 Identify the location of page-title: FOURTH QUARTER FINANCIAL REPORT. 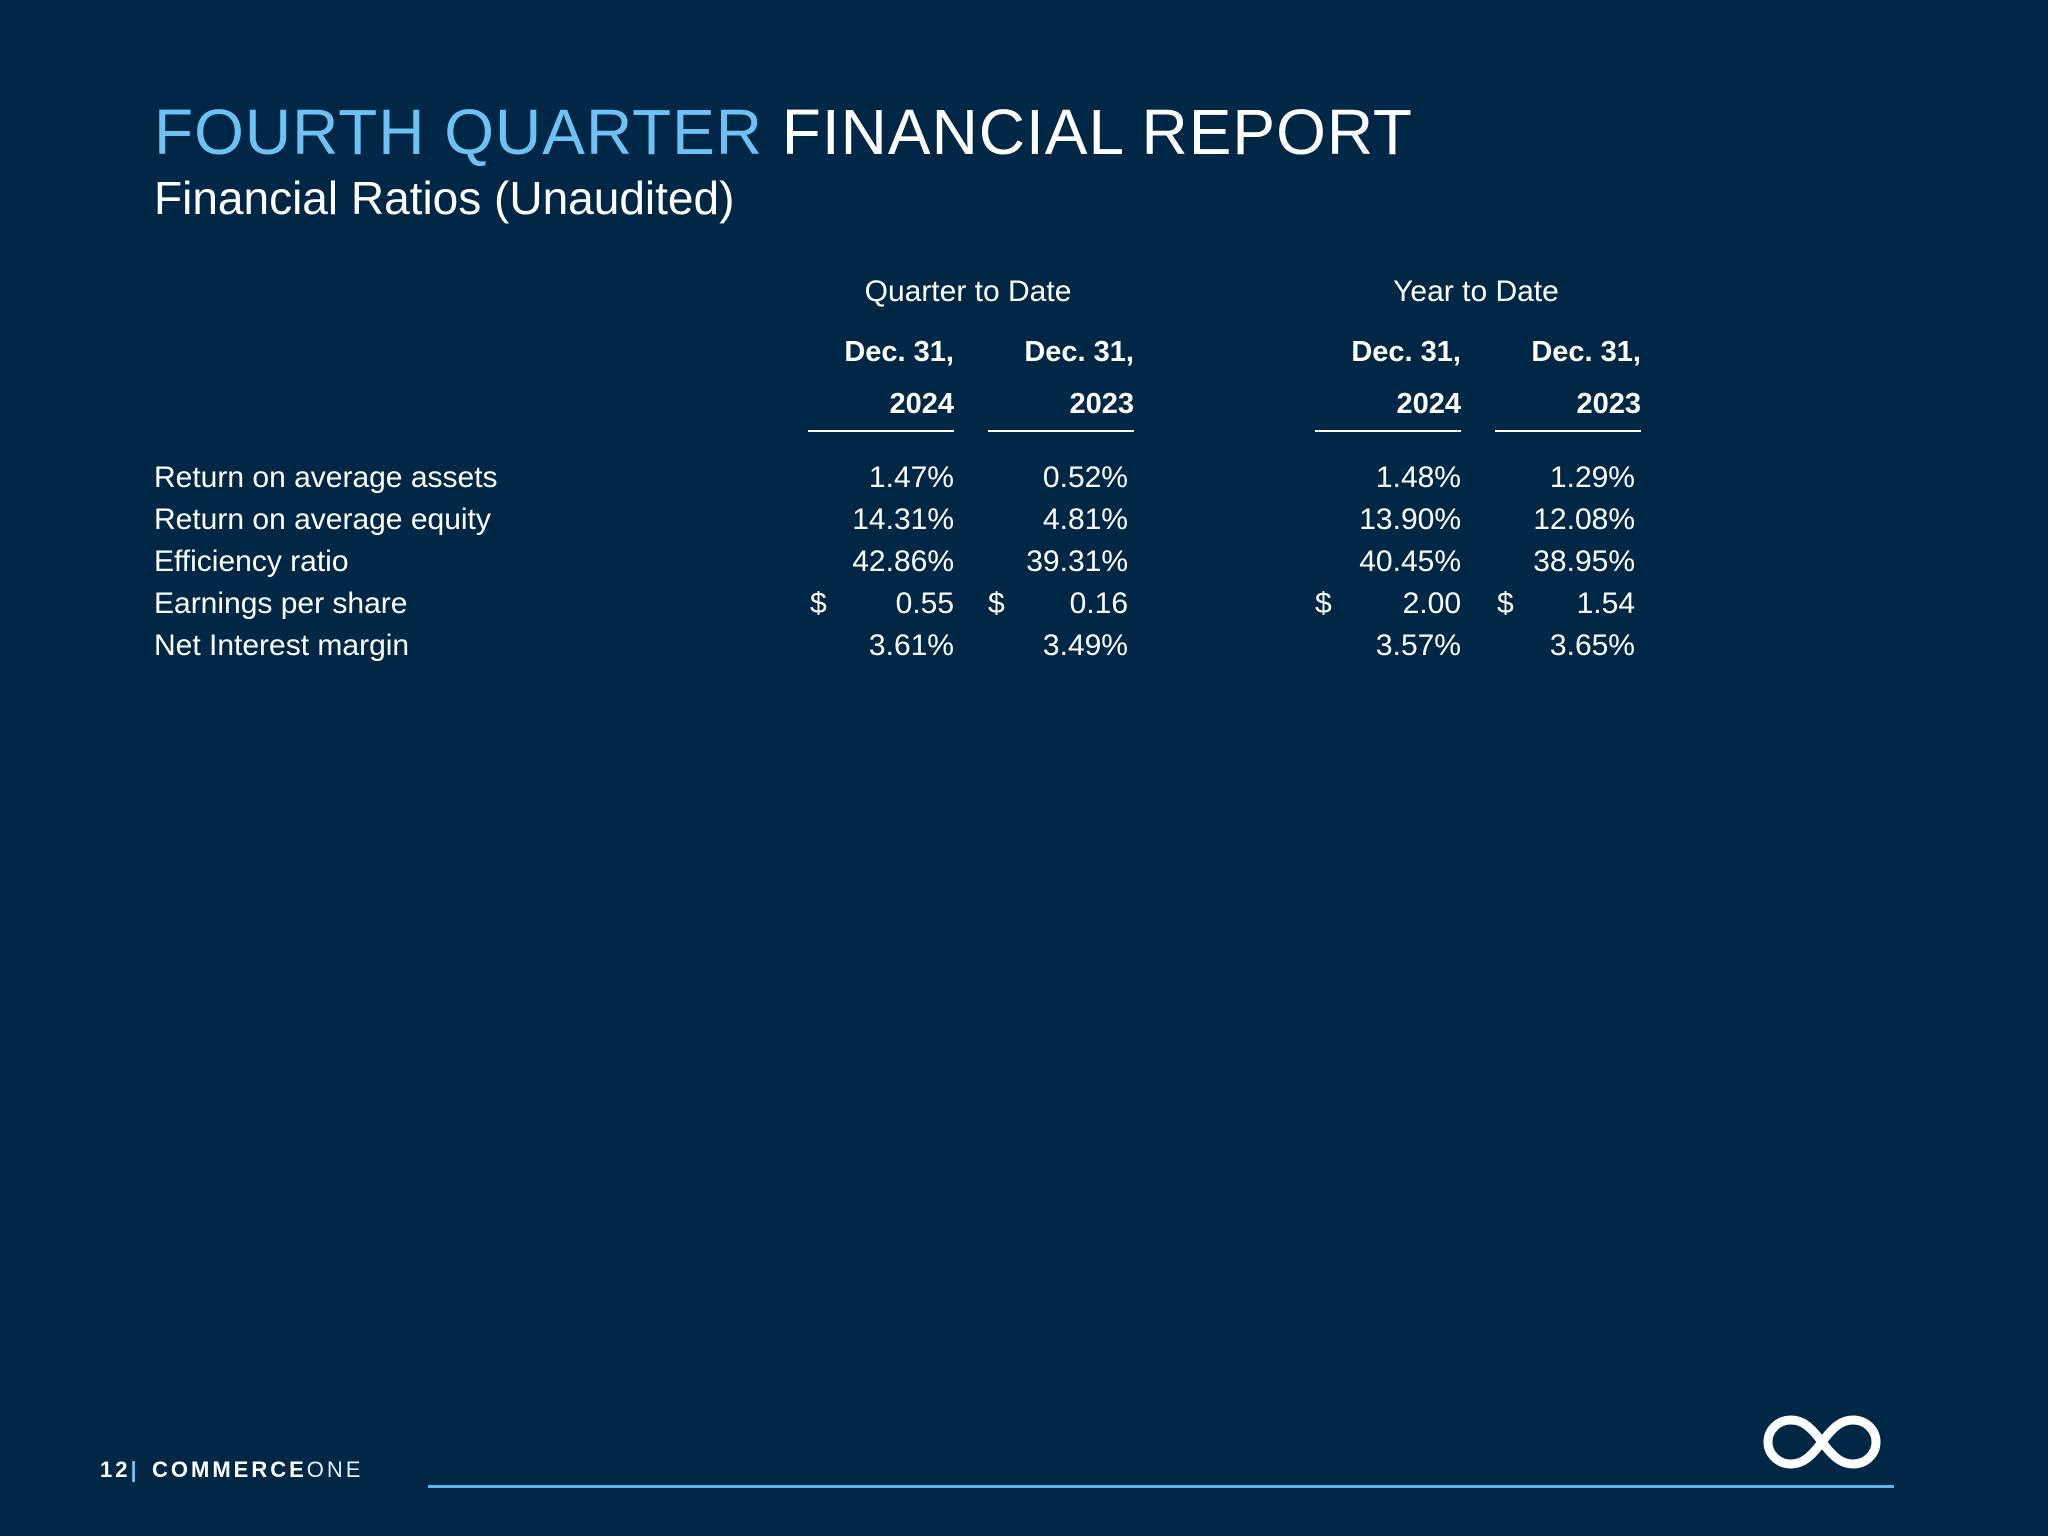
(783, 132).